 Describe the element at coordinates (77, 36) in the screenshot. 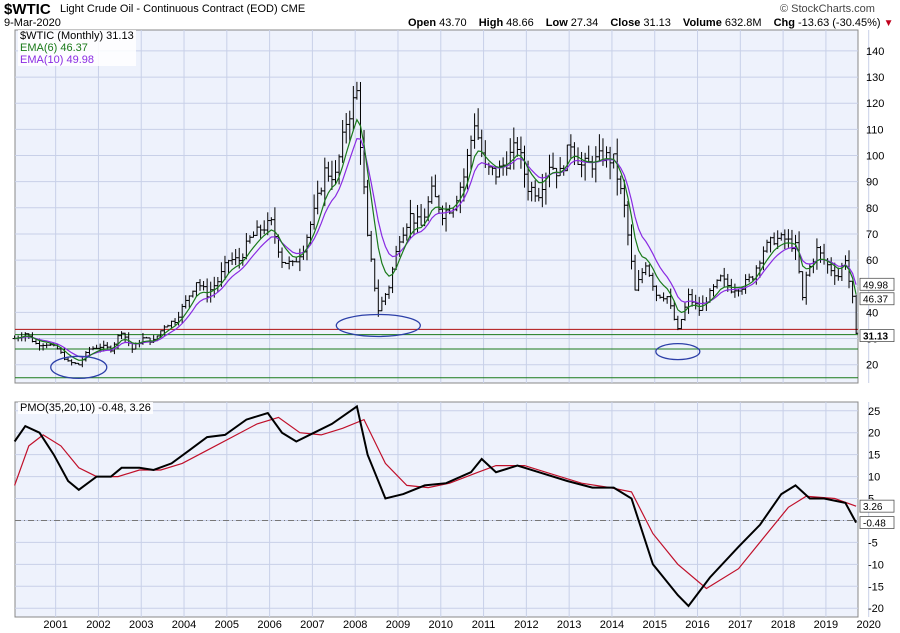

I see `price-legend-label: $WTIC (Monthly) 31.13` at that location.